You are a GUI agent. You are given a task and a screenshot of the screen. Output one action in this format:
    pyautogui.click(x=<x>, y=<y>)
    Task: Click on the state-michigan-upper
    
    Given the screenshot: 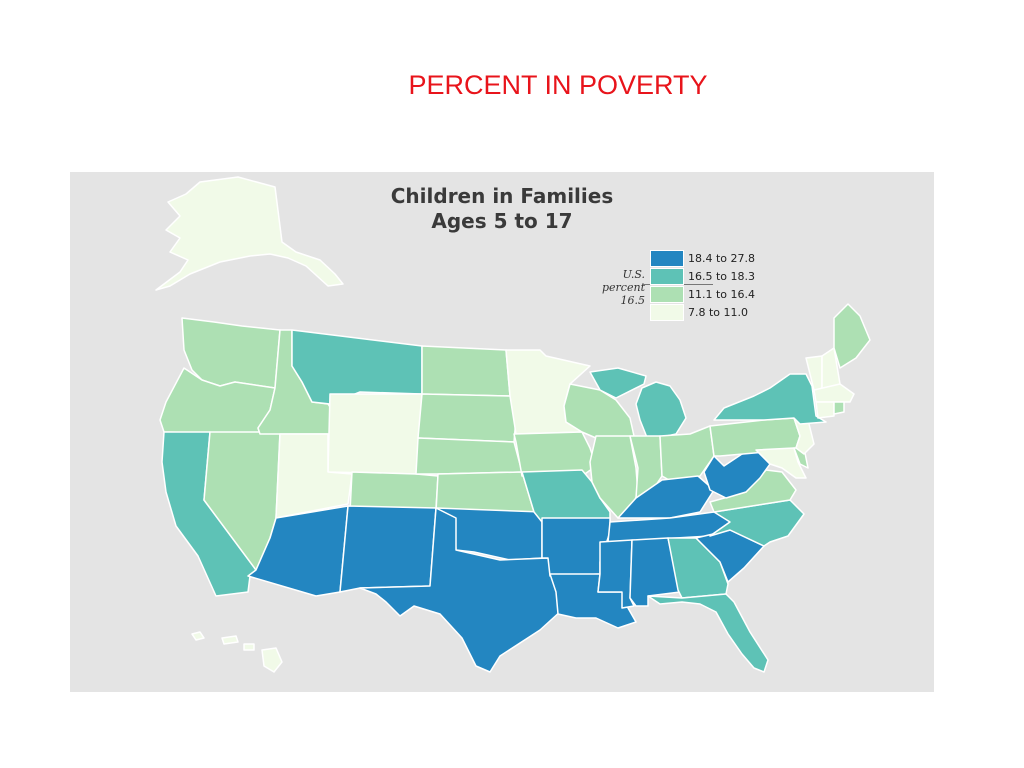 What is the action you would take?
    pyautogui.click(x=618, y=383)
    